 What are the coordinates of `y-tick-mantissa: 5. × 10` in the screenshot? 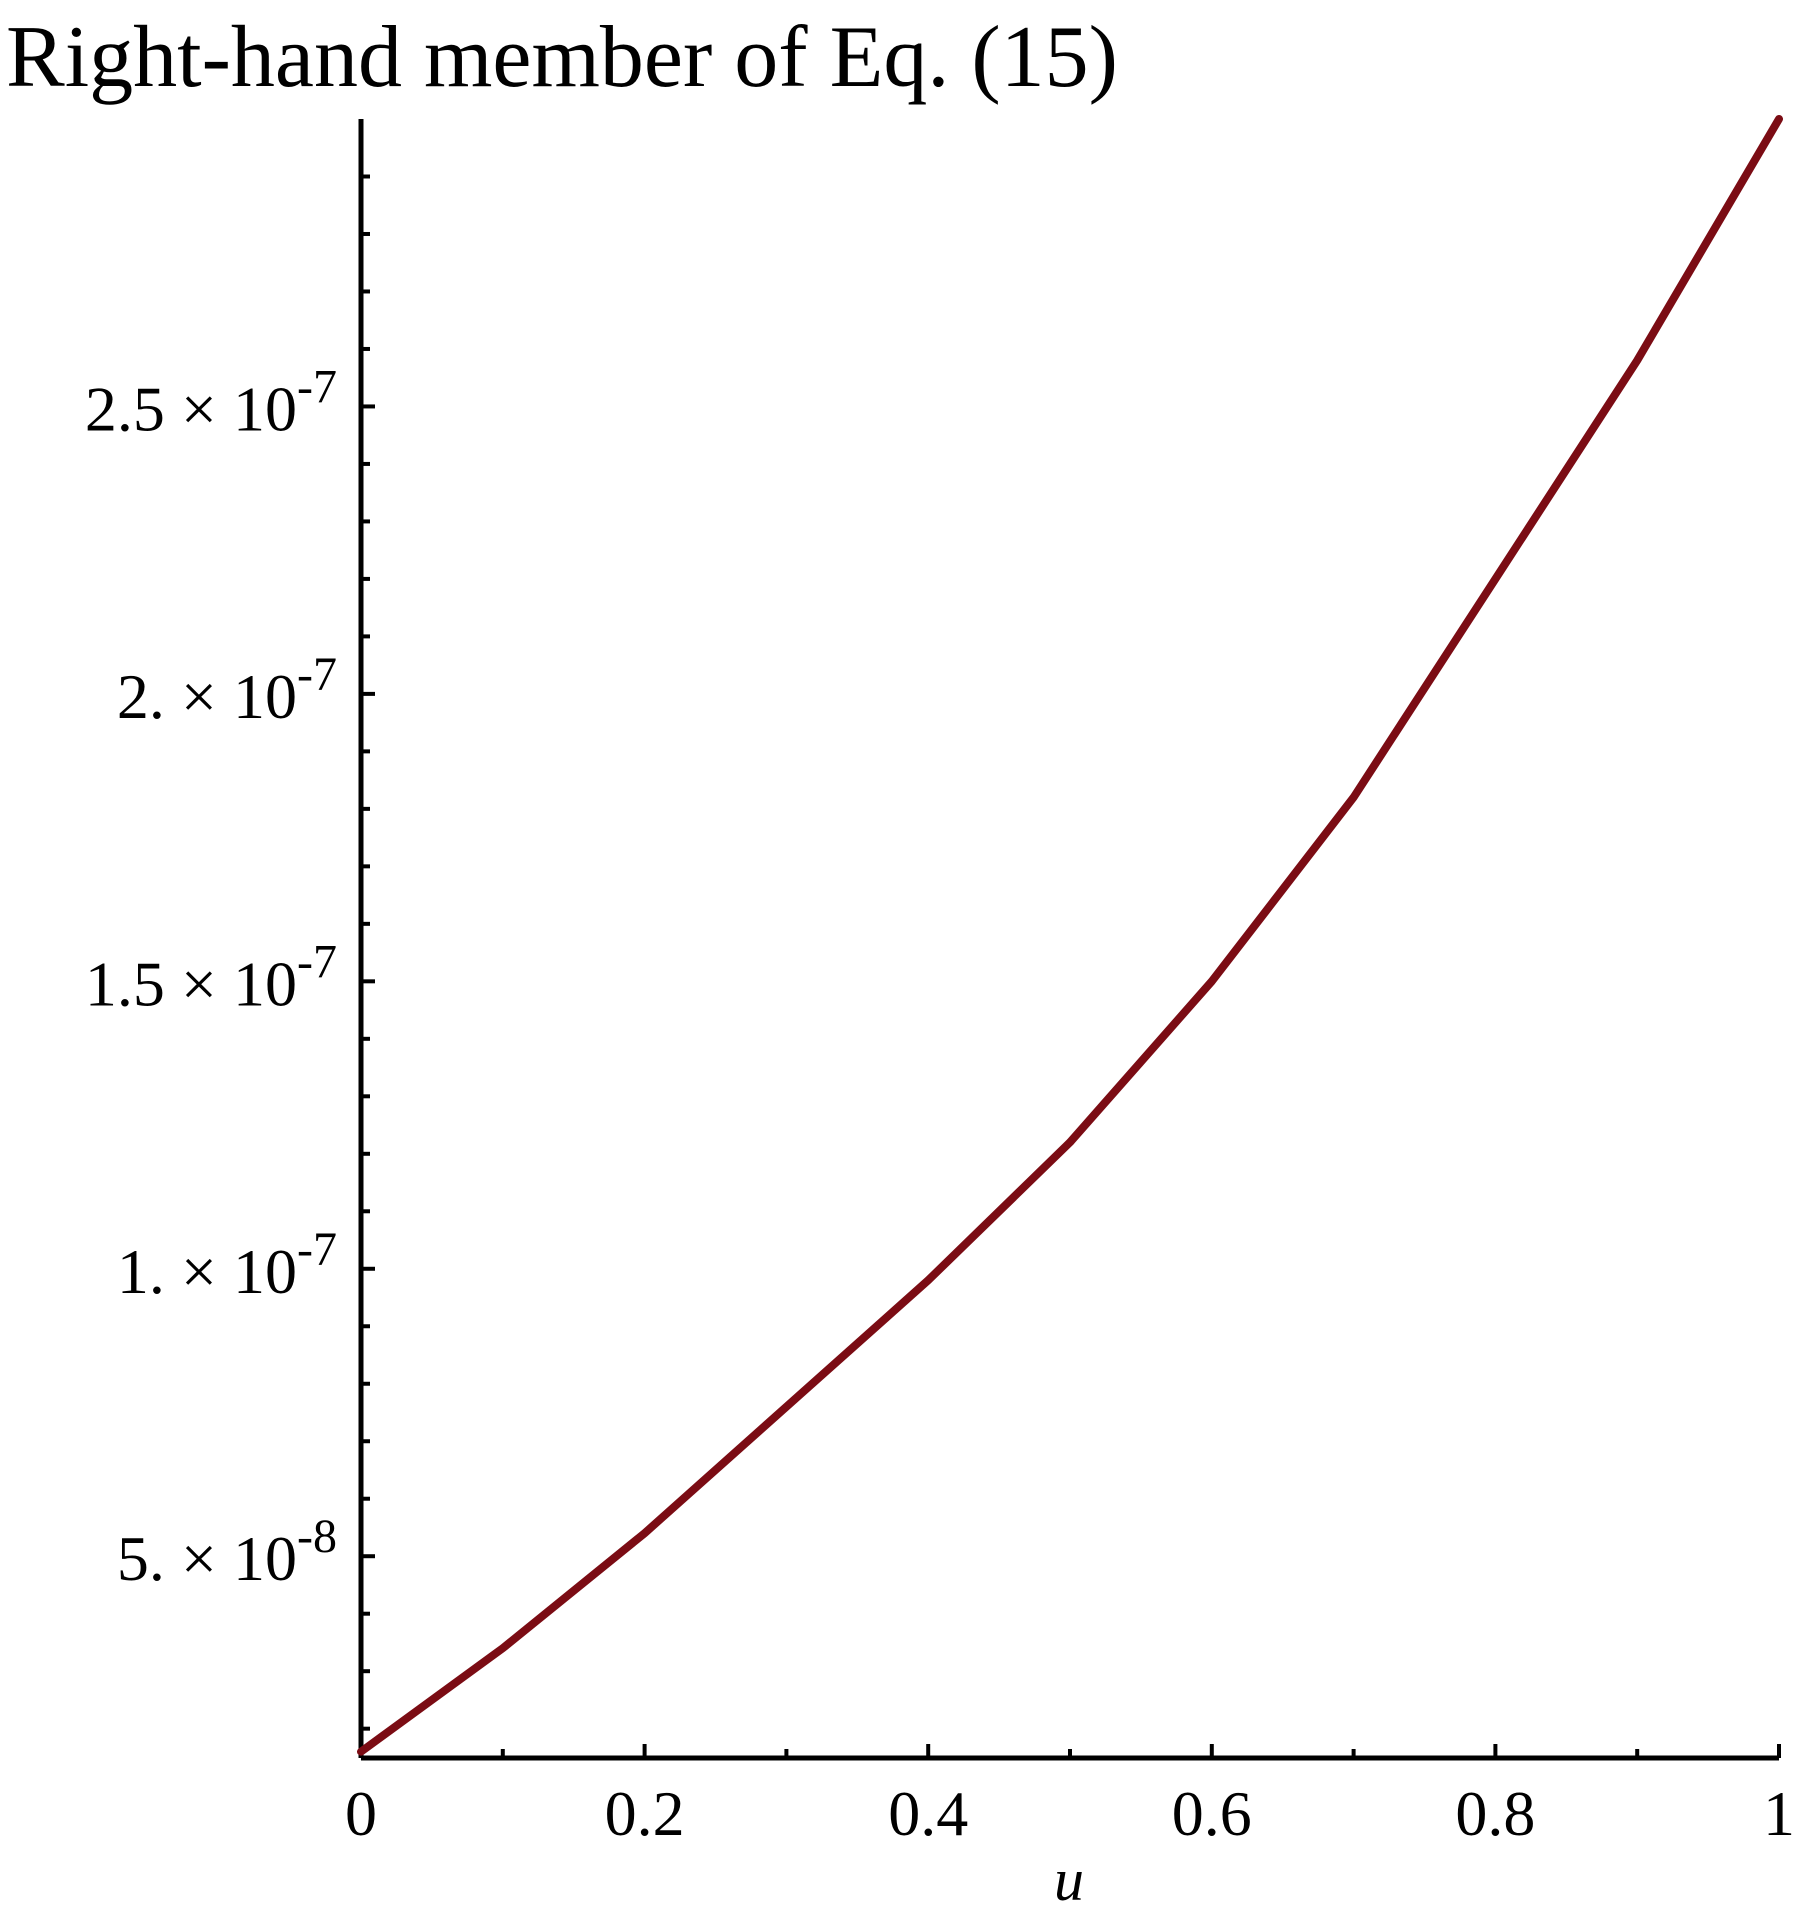 It's located at (207, 1558).